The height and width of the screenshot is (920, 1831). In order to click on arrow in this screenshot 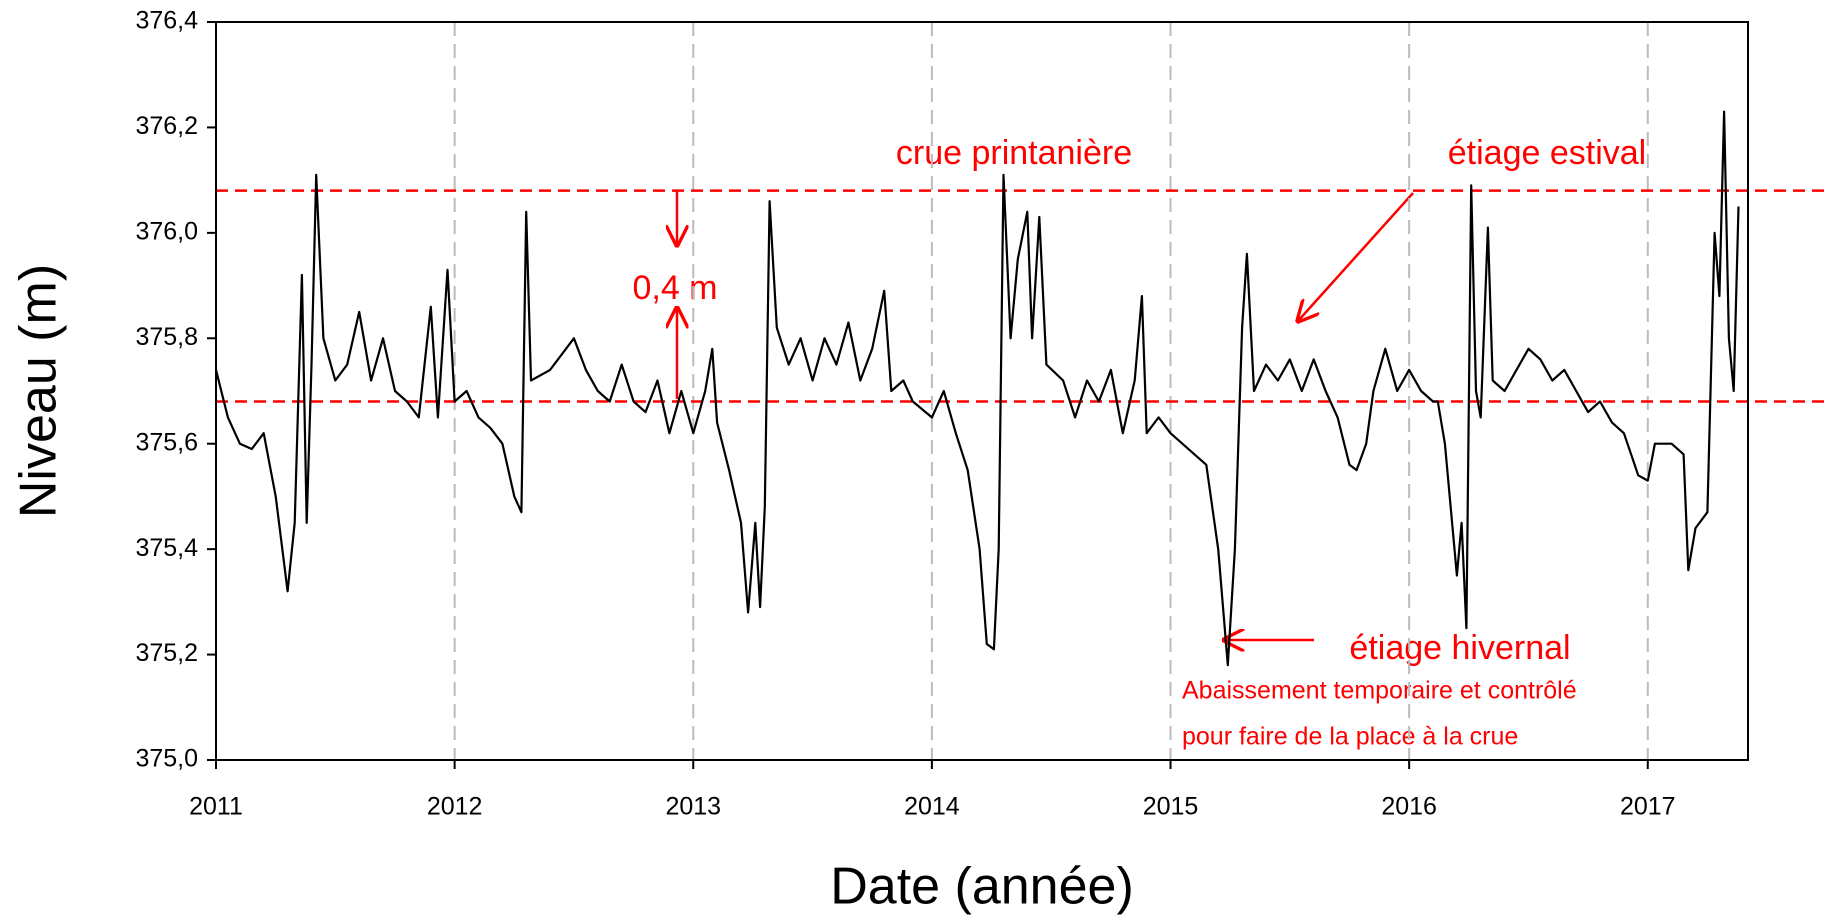, I will do `click(1356, 256)`.